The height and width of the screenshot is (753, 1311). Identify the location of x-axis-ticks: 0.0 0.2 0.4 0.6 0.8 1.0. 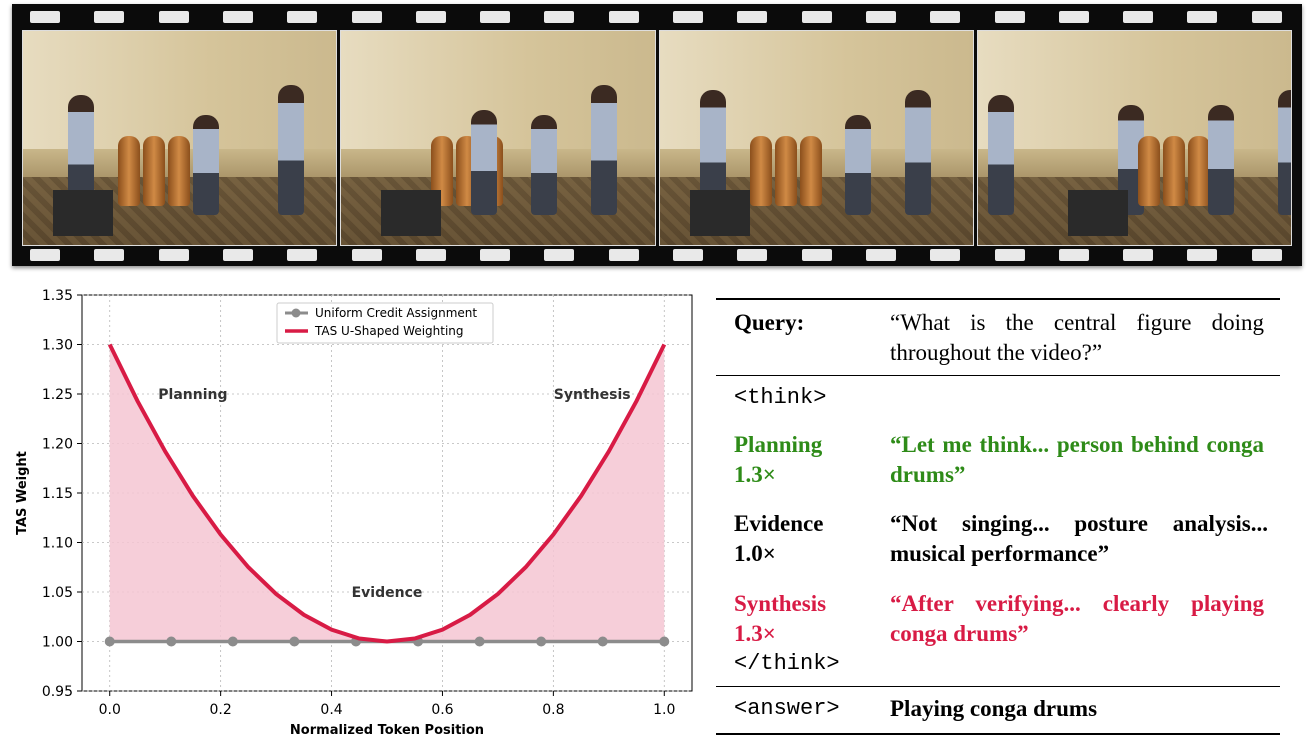
(387, 704).